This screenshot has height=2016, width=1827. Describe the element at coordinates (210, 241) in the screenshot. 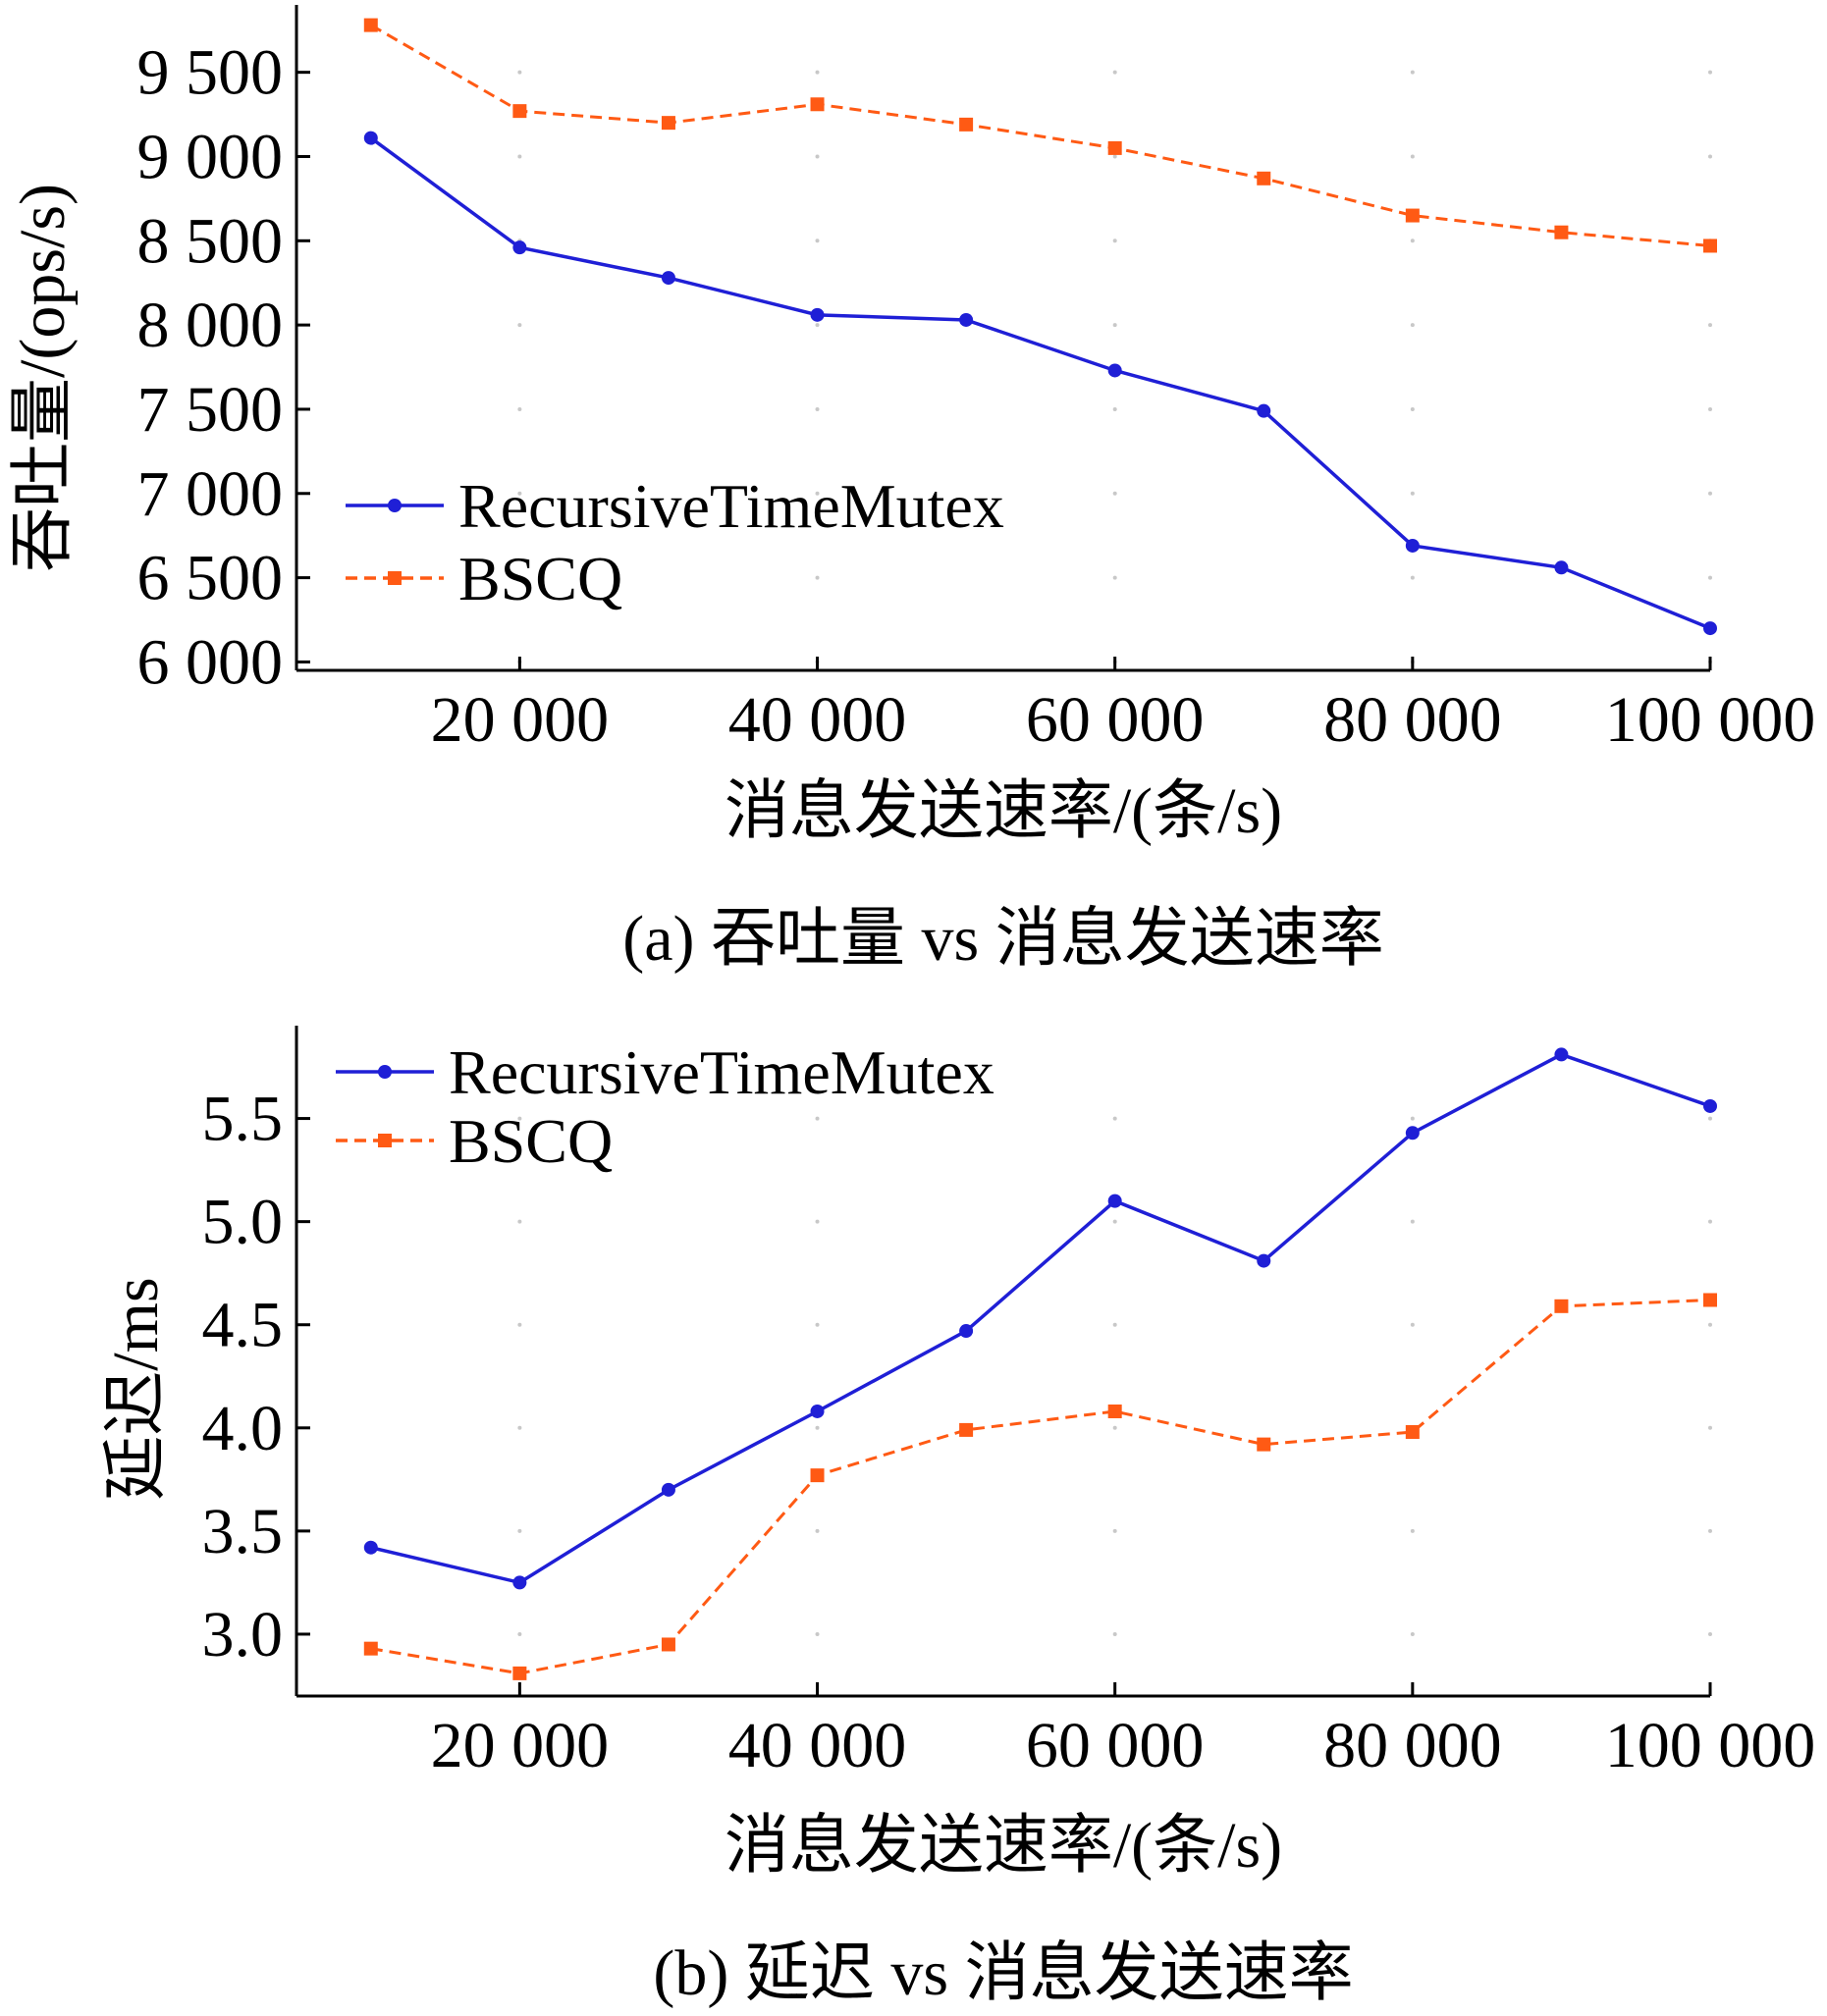

I see `y-tick-label: 8 500` at that location.